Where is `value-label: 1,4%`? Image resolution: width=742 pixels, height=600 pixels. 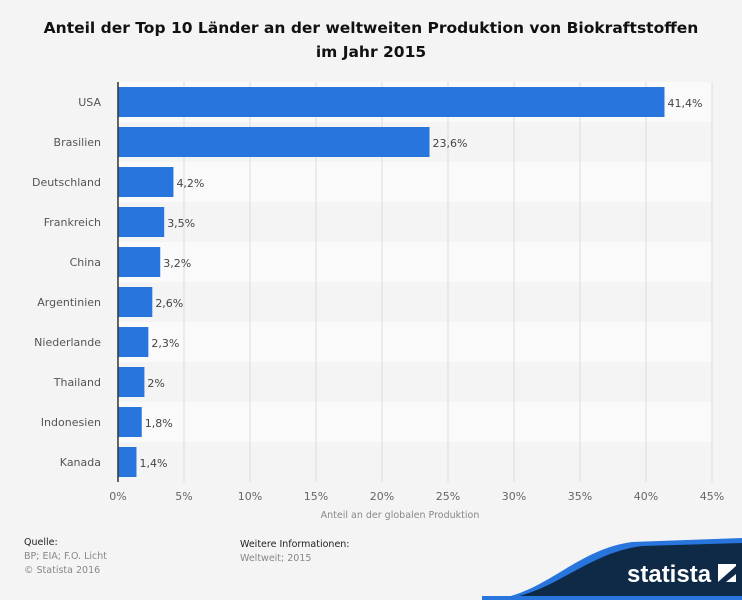 value-label: 1,4% is located at coordinates (153, 463).